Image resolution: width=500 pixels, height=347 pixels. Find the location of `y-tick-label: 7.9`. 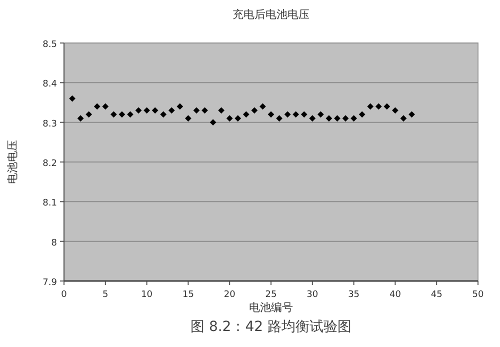

y-tick-label: 7.9 is located at coordinates (50, 283).